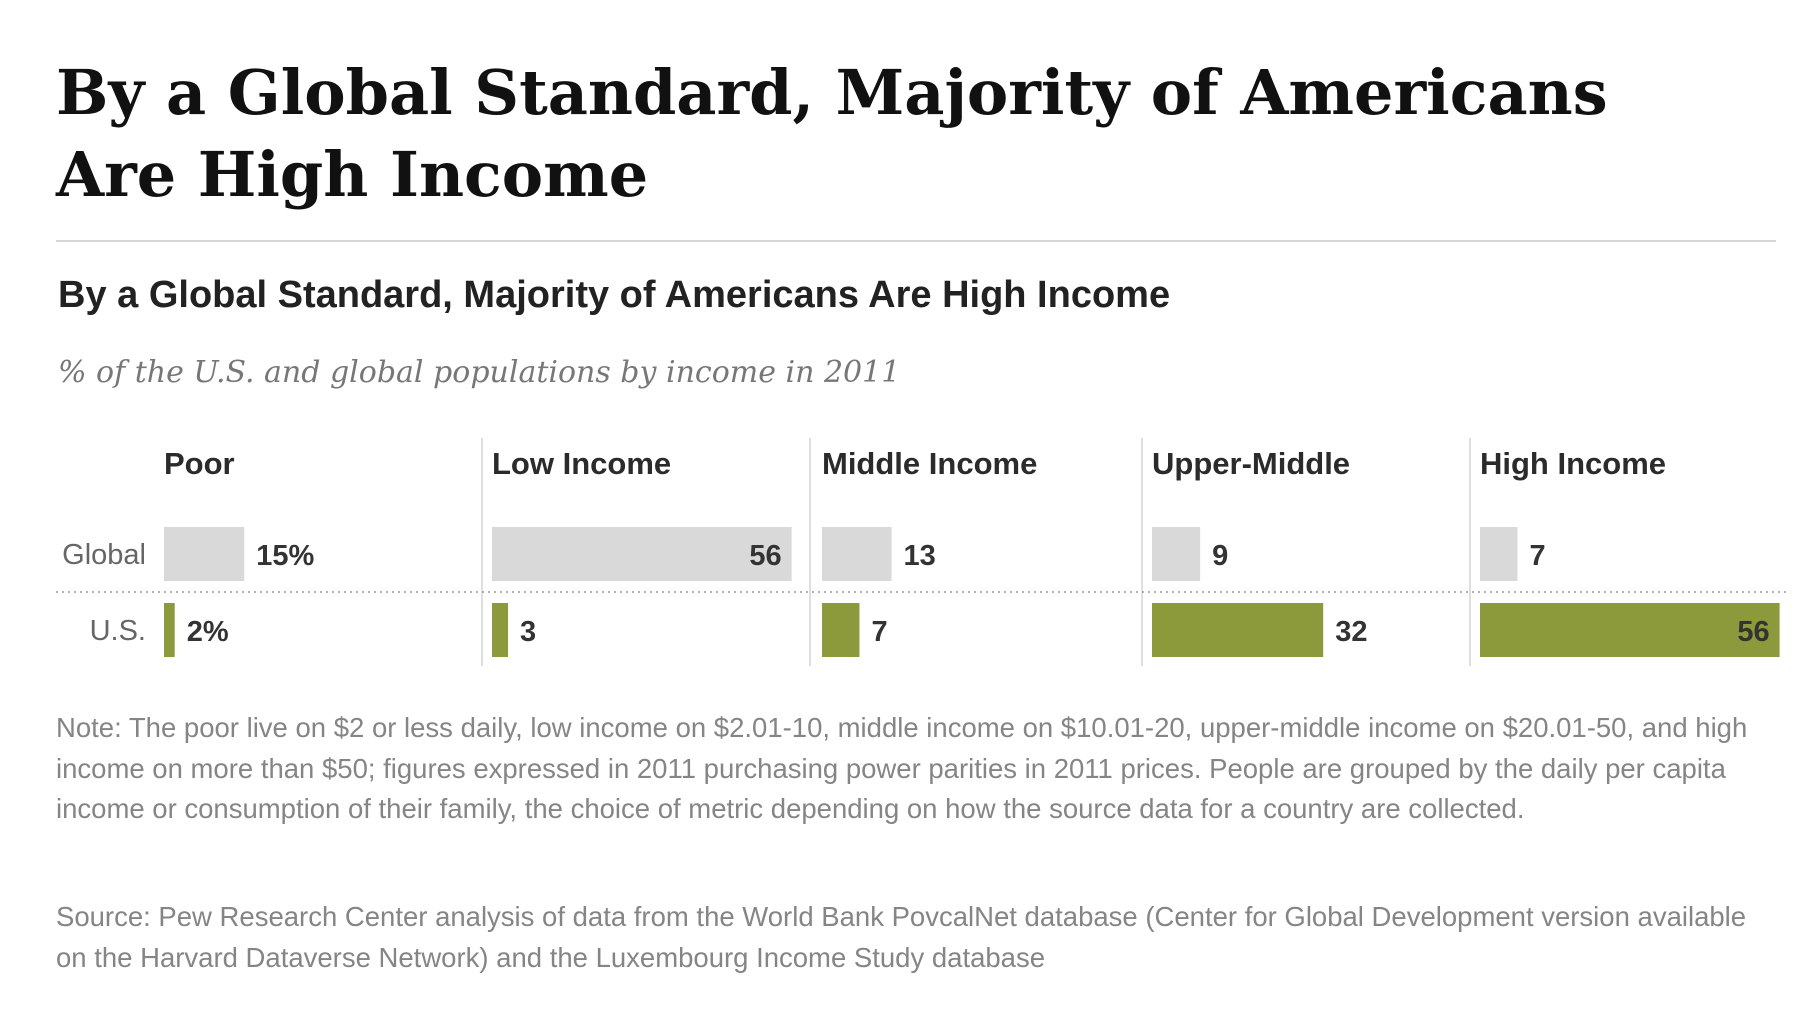  What do you see at coordinates (1251, 463) in the screenshot?
I see `category-label-upper-middle: Upper-Middle` at bounding box center [1251, 463].